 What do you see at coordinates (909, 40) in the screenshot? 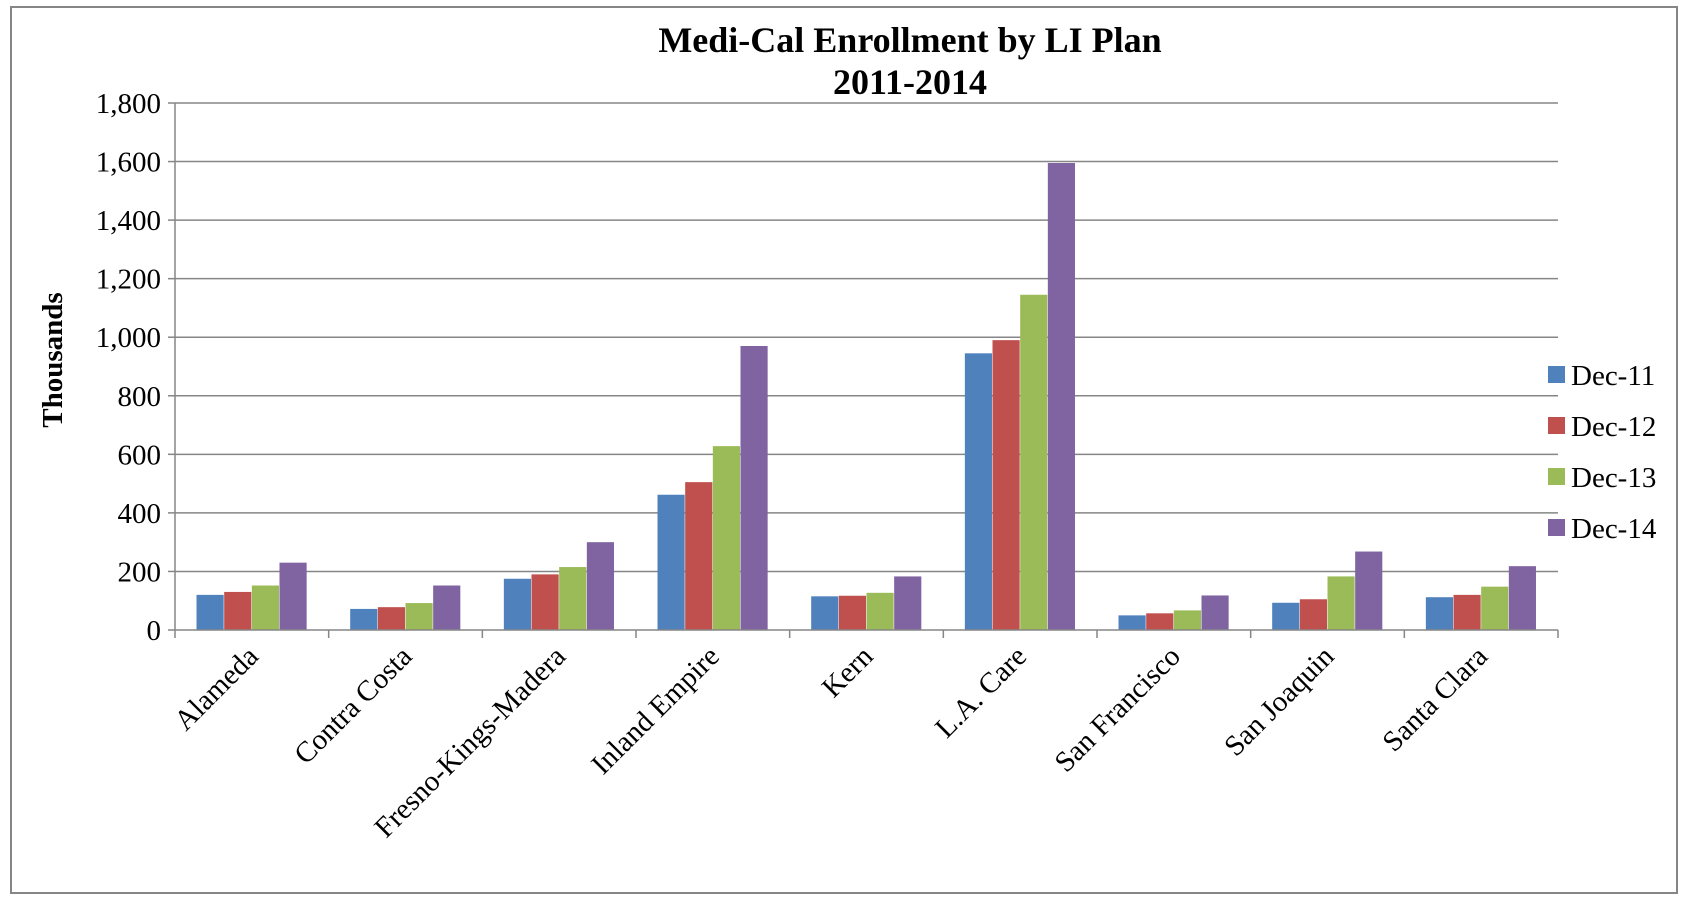
I see `chart-title: Medi-Cal Enrollment by LI Plan` at bounding box center [909, 40].